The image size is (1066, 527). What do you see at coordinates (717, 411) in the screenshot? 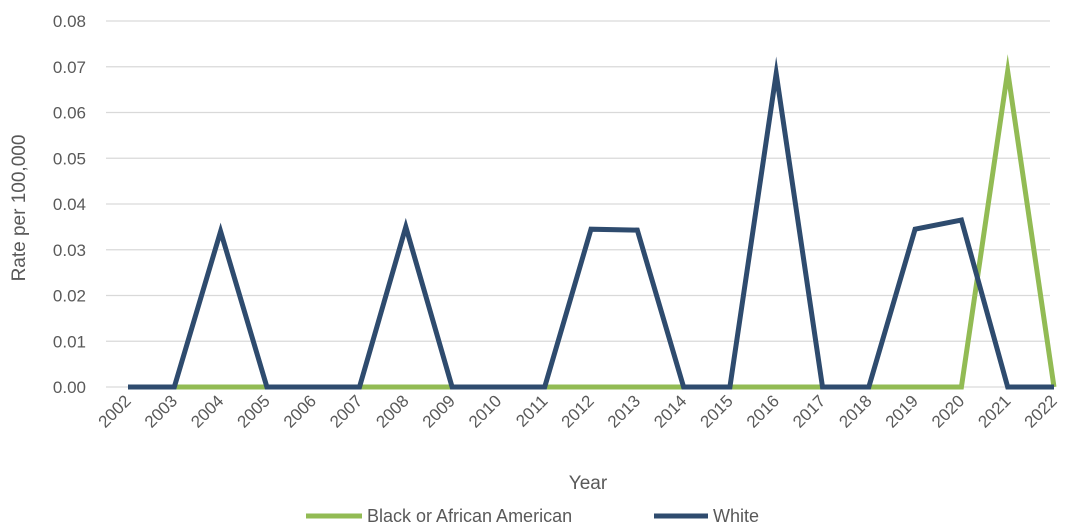
I see `x-tick-label: 2015` at bounding box center [717, 411].